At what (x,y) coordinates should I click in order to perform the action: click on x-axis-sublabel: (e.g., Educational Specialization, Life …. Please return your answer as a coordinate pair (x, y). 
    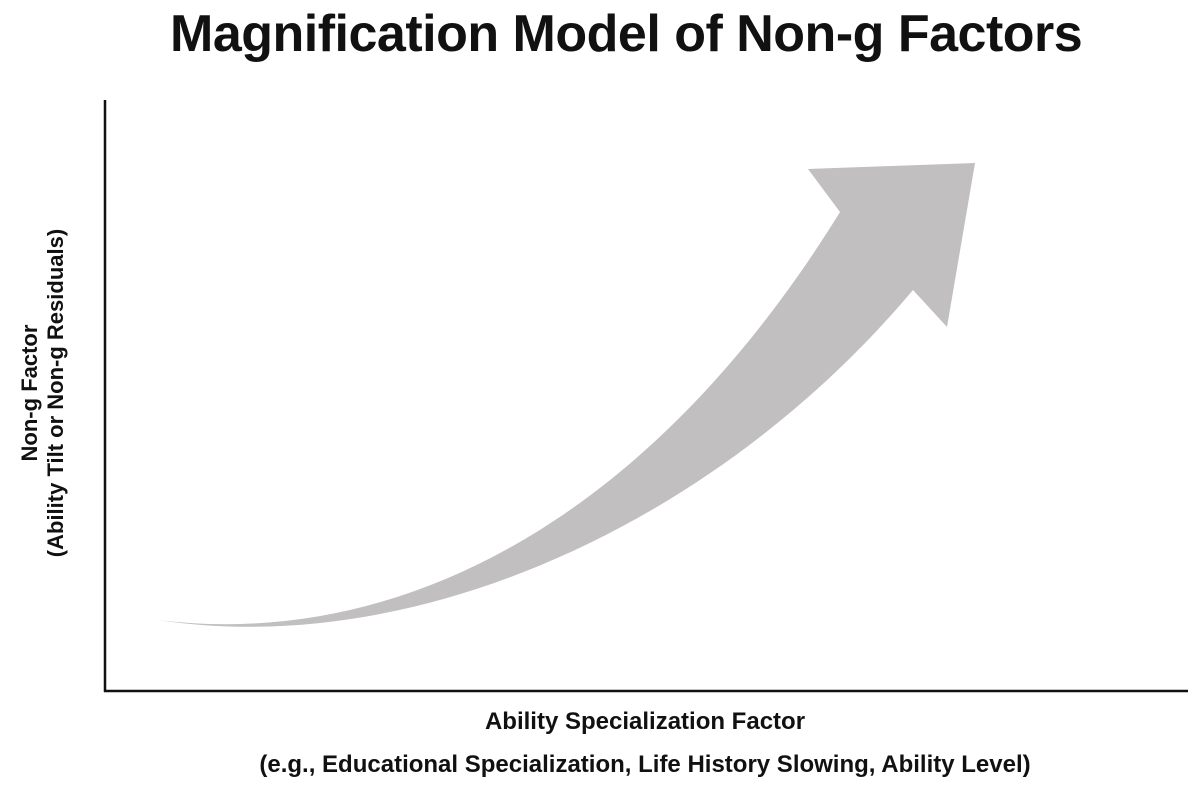
    Looking at the image, I should click on (645, 764).